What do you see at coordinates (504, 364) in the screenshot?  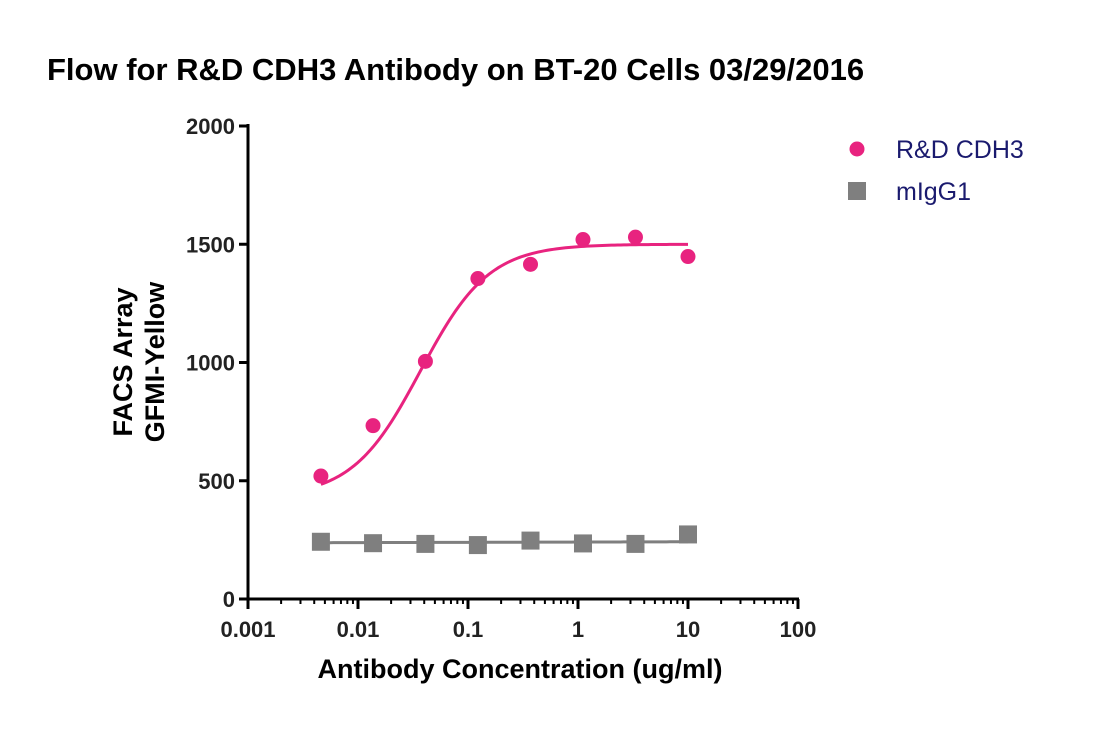 I see `fit-curve` at bounding box center [504, 364].